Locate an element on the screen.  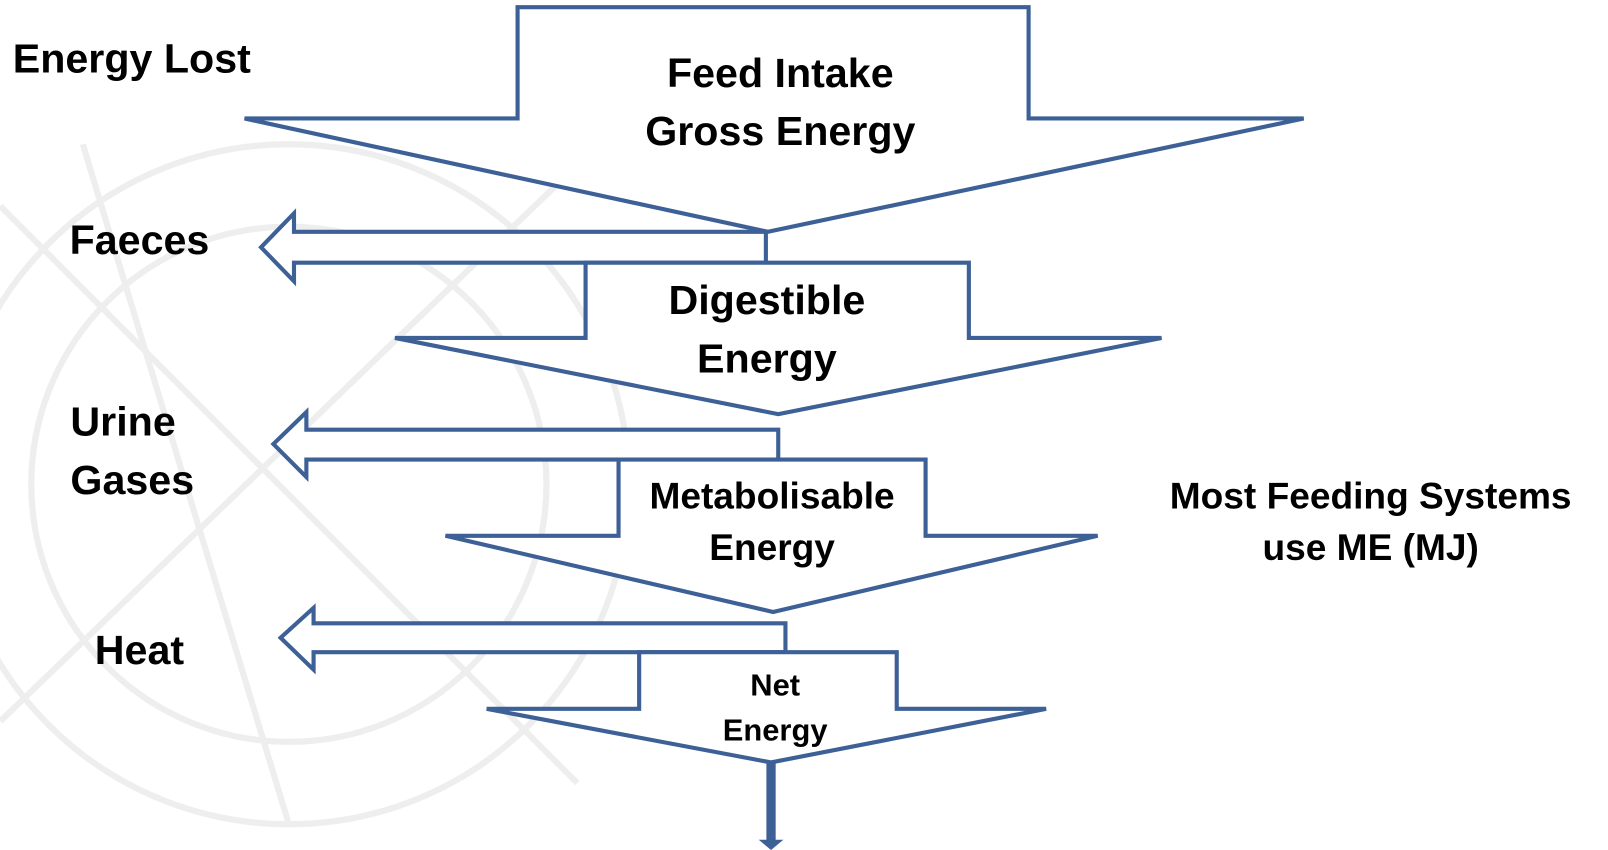
stage-label: Metabolisable is located at coordinates (771, 495).